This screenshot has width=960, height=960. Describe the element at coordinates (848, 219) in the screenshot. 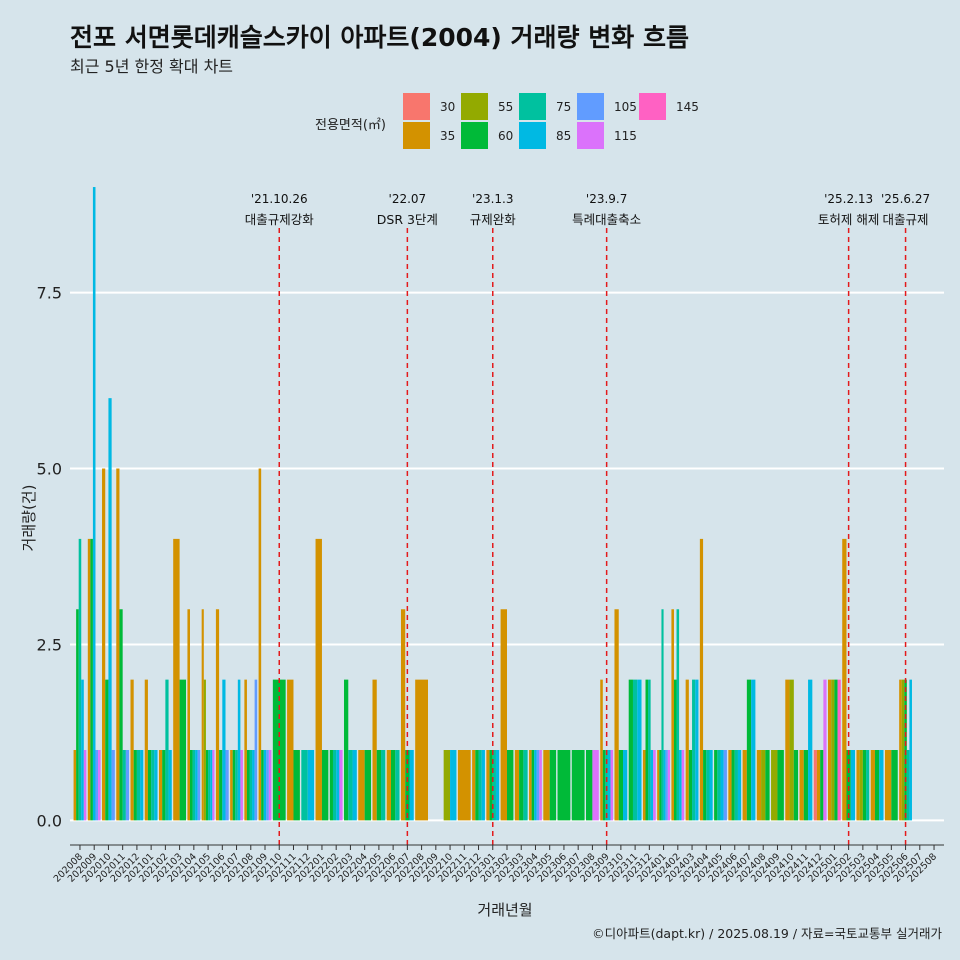

I see `event-label: 토허제 해제` at that location.